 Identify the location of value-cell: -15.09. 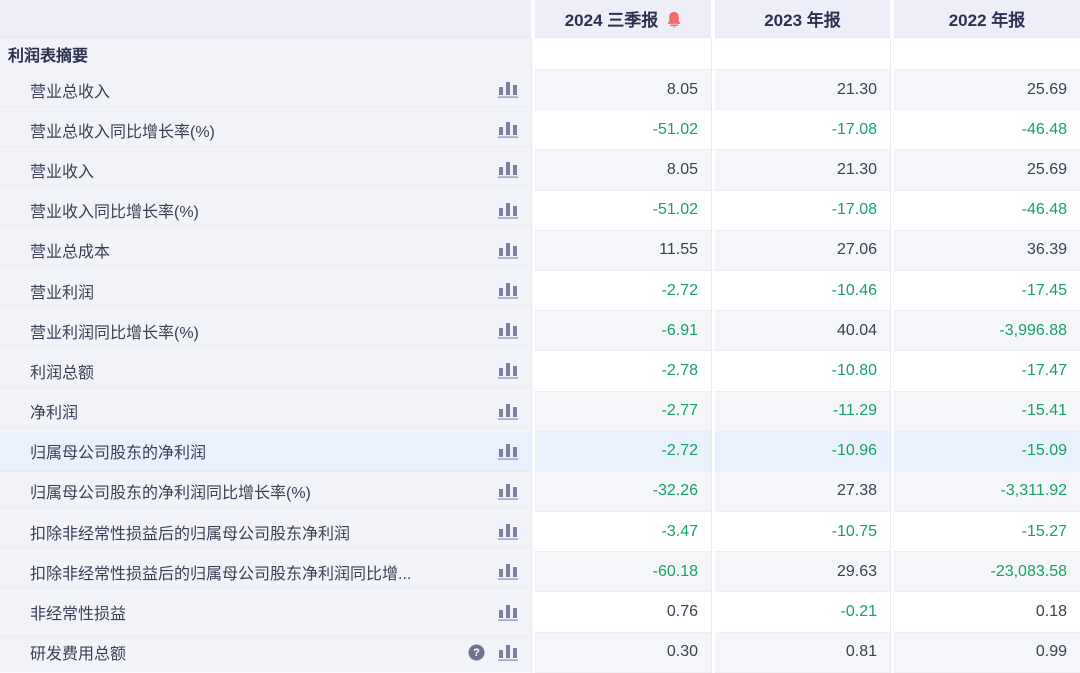
(987, 451).